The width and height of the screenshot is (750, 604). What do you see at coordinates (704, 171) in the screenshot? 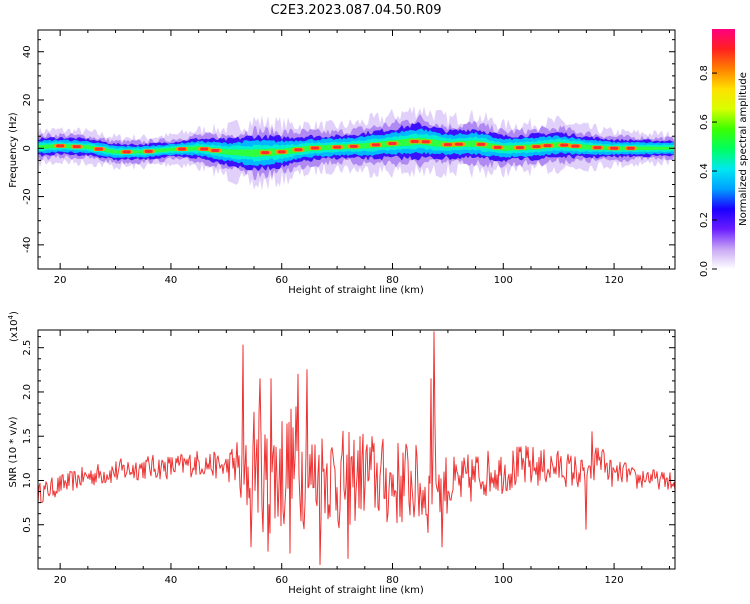
I see `colorbar-tick-label: 0.4` at bounding box center [704, 171].